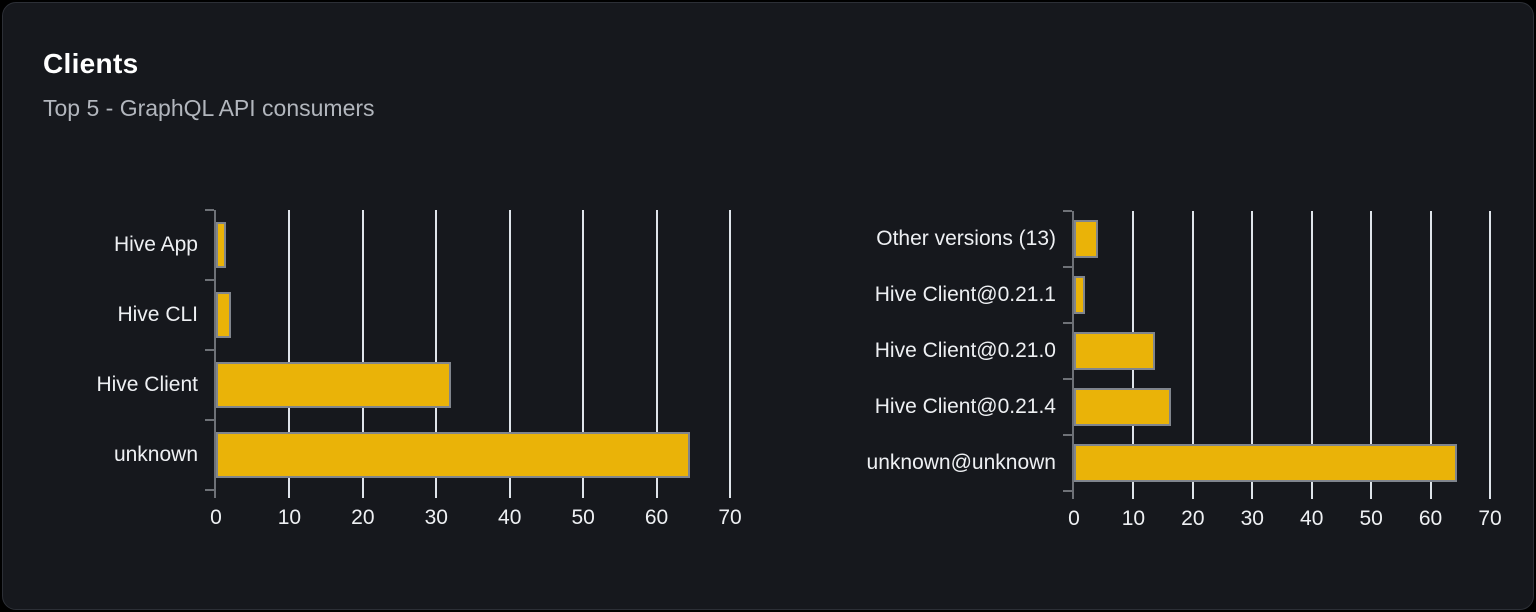 The height and width of the screenshot is (612, 1536). Describe the element at coordinates (961, 462) in the screenshot. I see `category-label: unknown@unknown` at that location.